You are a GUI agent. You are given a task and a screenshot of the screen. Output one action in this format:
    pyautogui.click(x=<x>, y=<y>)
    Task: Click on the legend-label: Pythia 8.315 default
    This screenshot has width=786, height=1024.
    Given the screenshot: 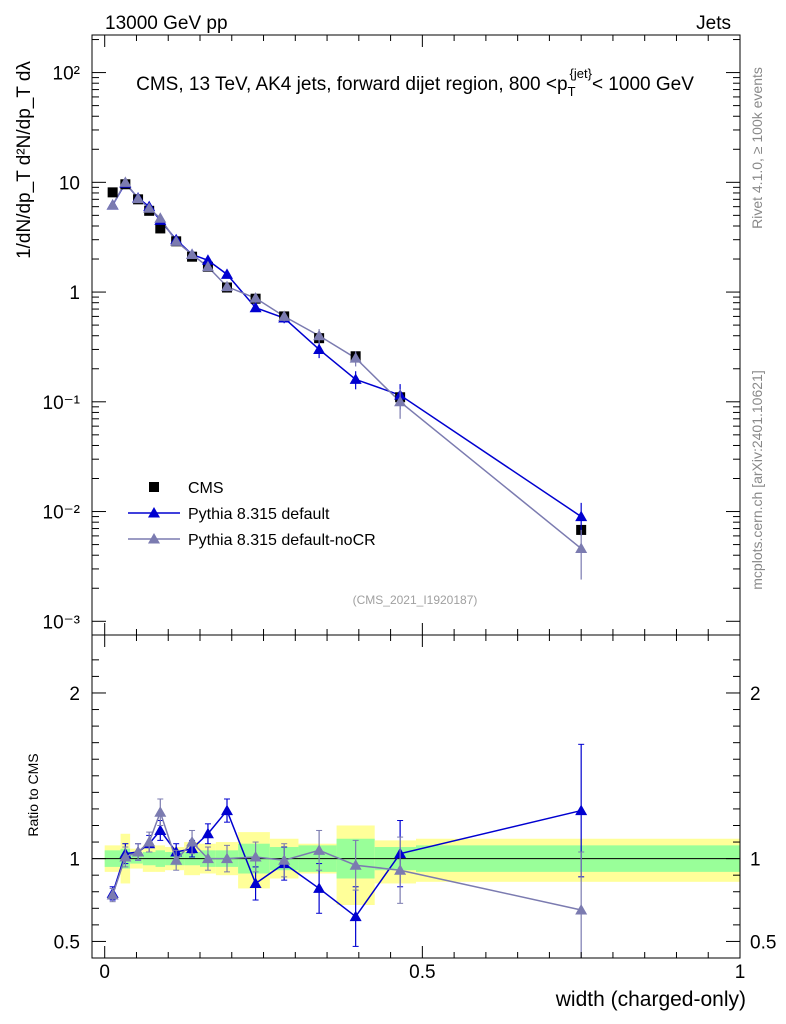 What is the action you would take?
    pyautogui.click(x=259, y=514)
    